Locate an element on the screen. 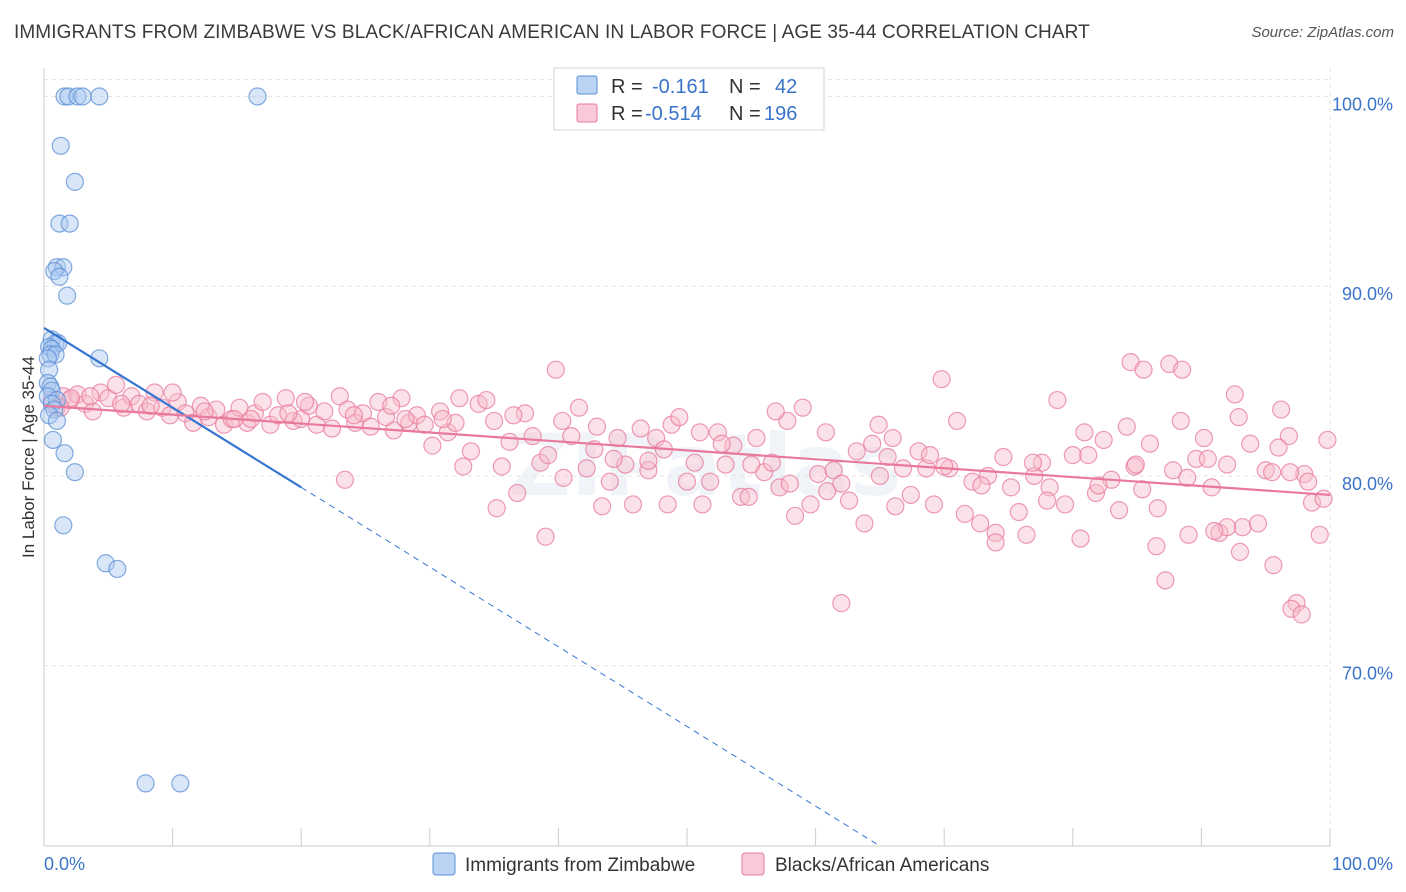 This screenshot has height=892, width=1406. legend-r-label-zimbabwe: R = is located at coordinates (627, 87).